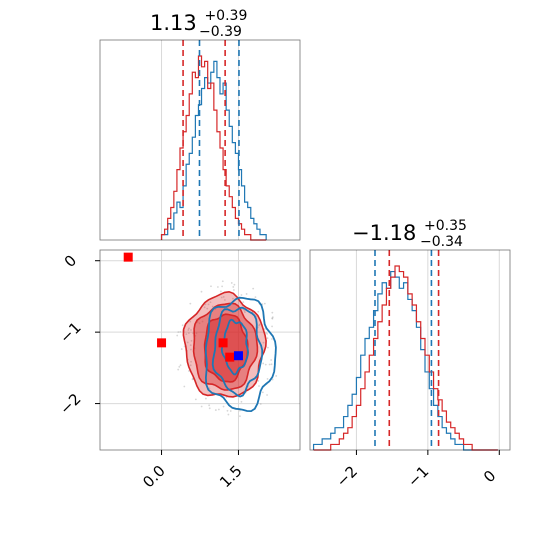 The image size is (550, 550). I want to click on panel-hist-param2-frame, so click(410, 350).